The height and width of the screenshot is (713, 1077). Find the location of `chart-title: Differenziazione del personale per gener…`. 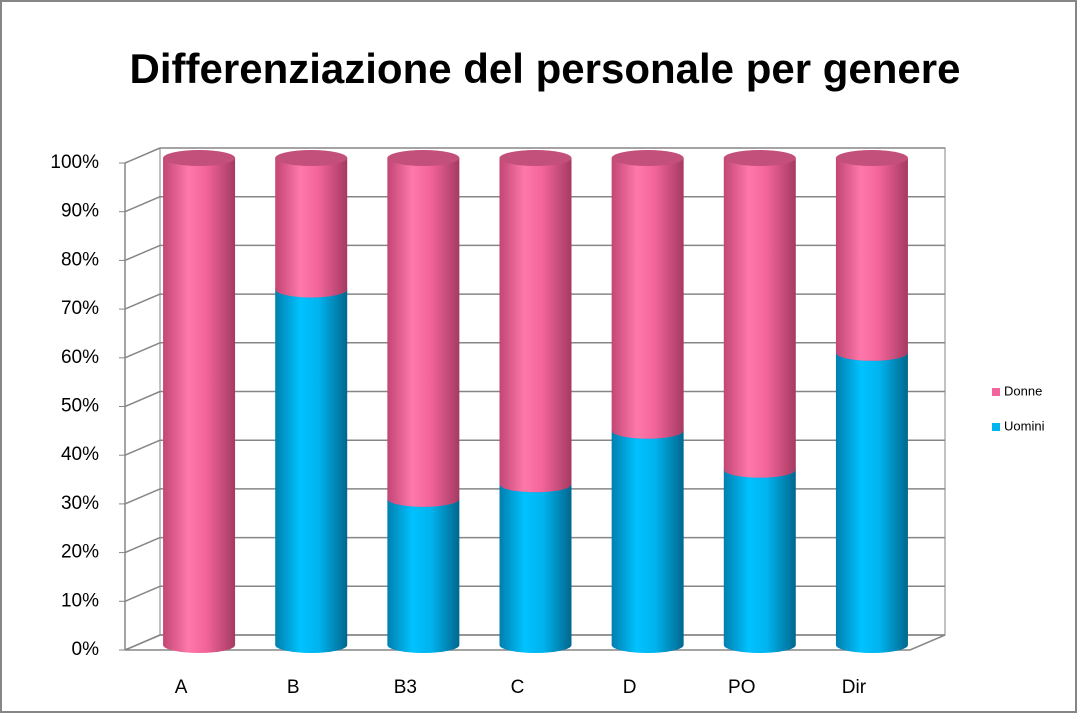

chart-title: Differenziazione del personale per gener… is located at coordinates (545, 68).